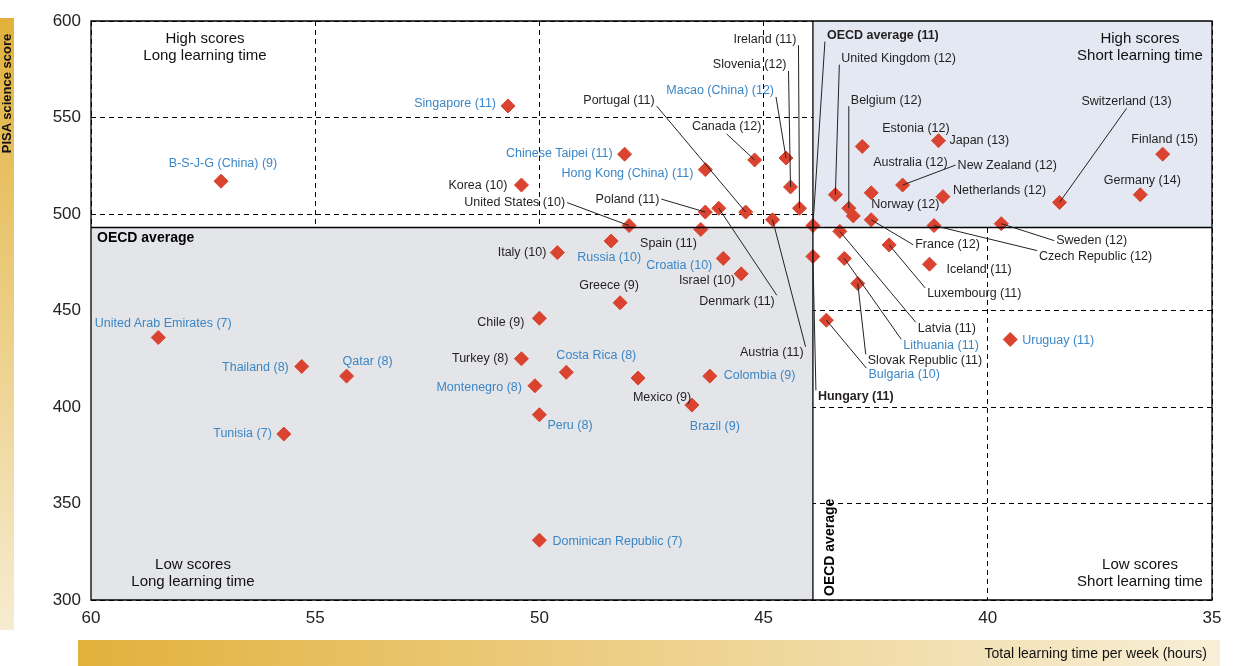 The height and width of the screenshot is (666, 1241). What do you see at coordinates (904, 373) in the screenshot?
I see `annotation: Bulgaria (10)` at bounding box center [904, 373].